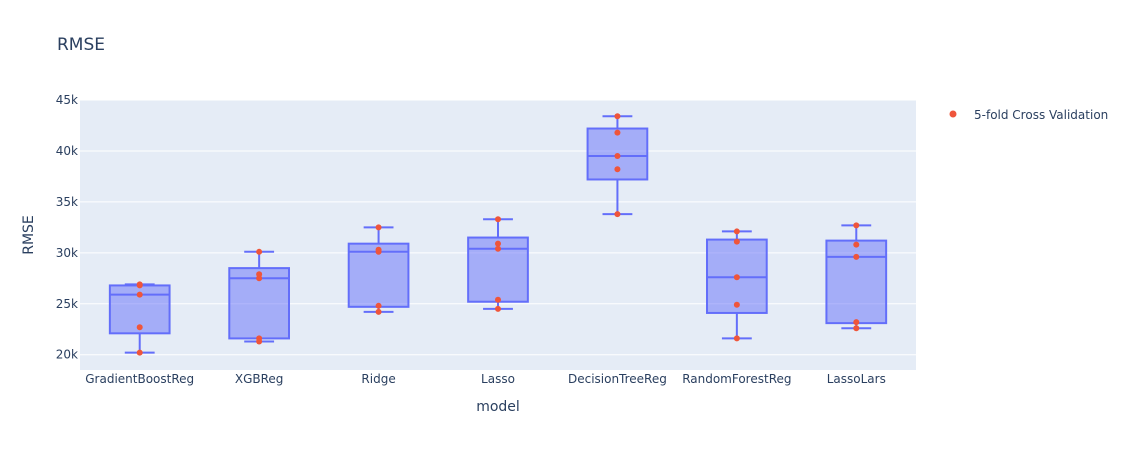  I want to click on box-lassolars, so click(856, 277).